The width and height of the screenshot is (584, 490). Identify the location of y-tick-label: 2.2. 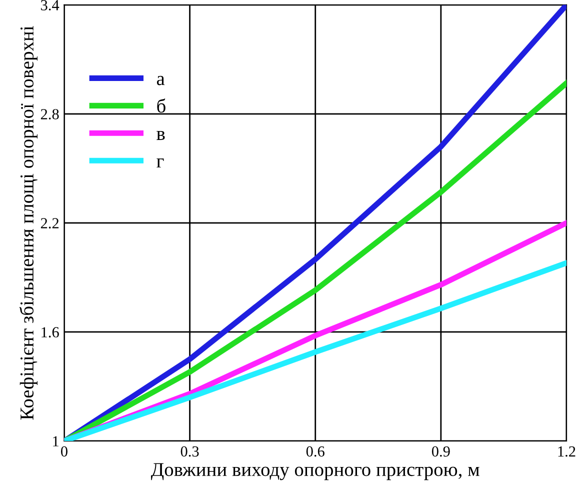
(49, 223).